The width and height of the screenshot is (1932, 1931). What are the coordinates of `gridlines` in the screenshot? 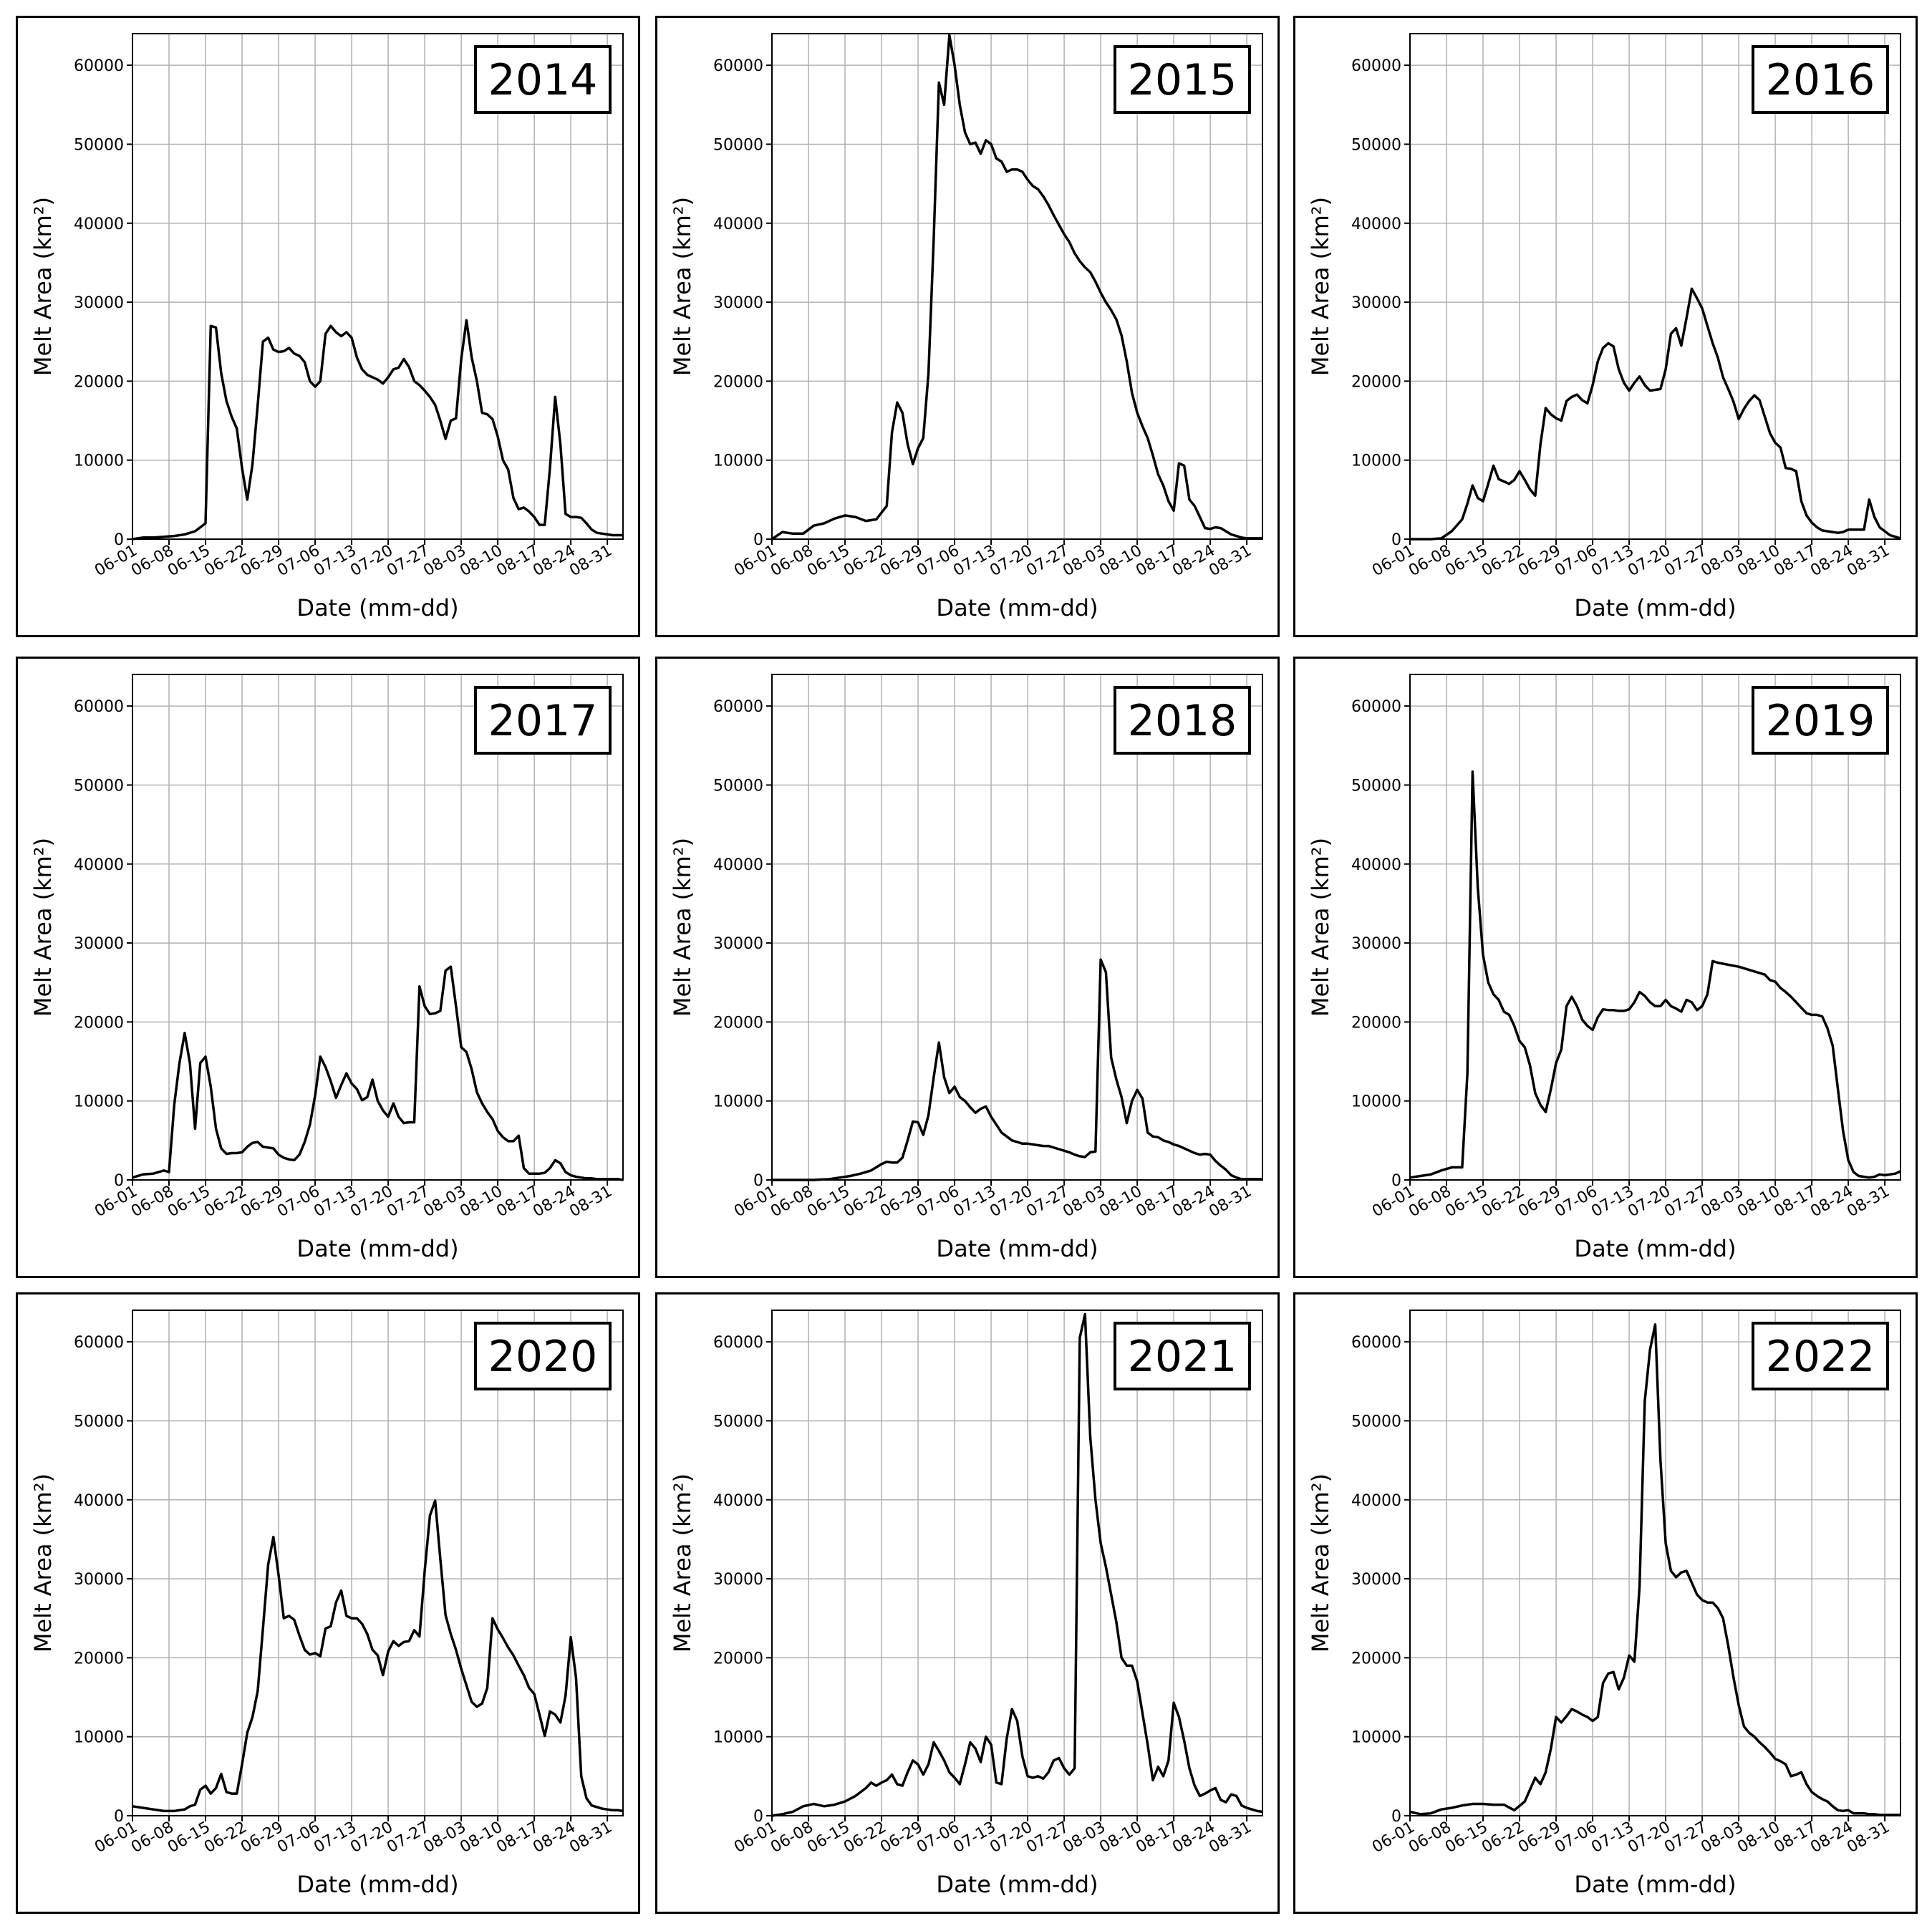 It's located at (1654, 287).